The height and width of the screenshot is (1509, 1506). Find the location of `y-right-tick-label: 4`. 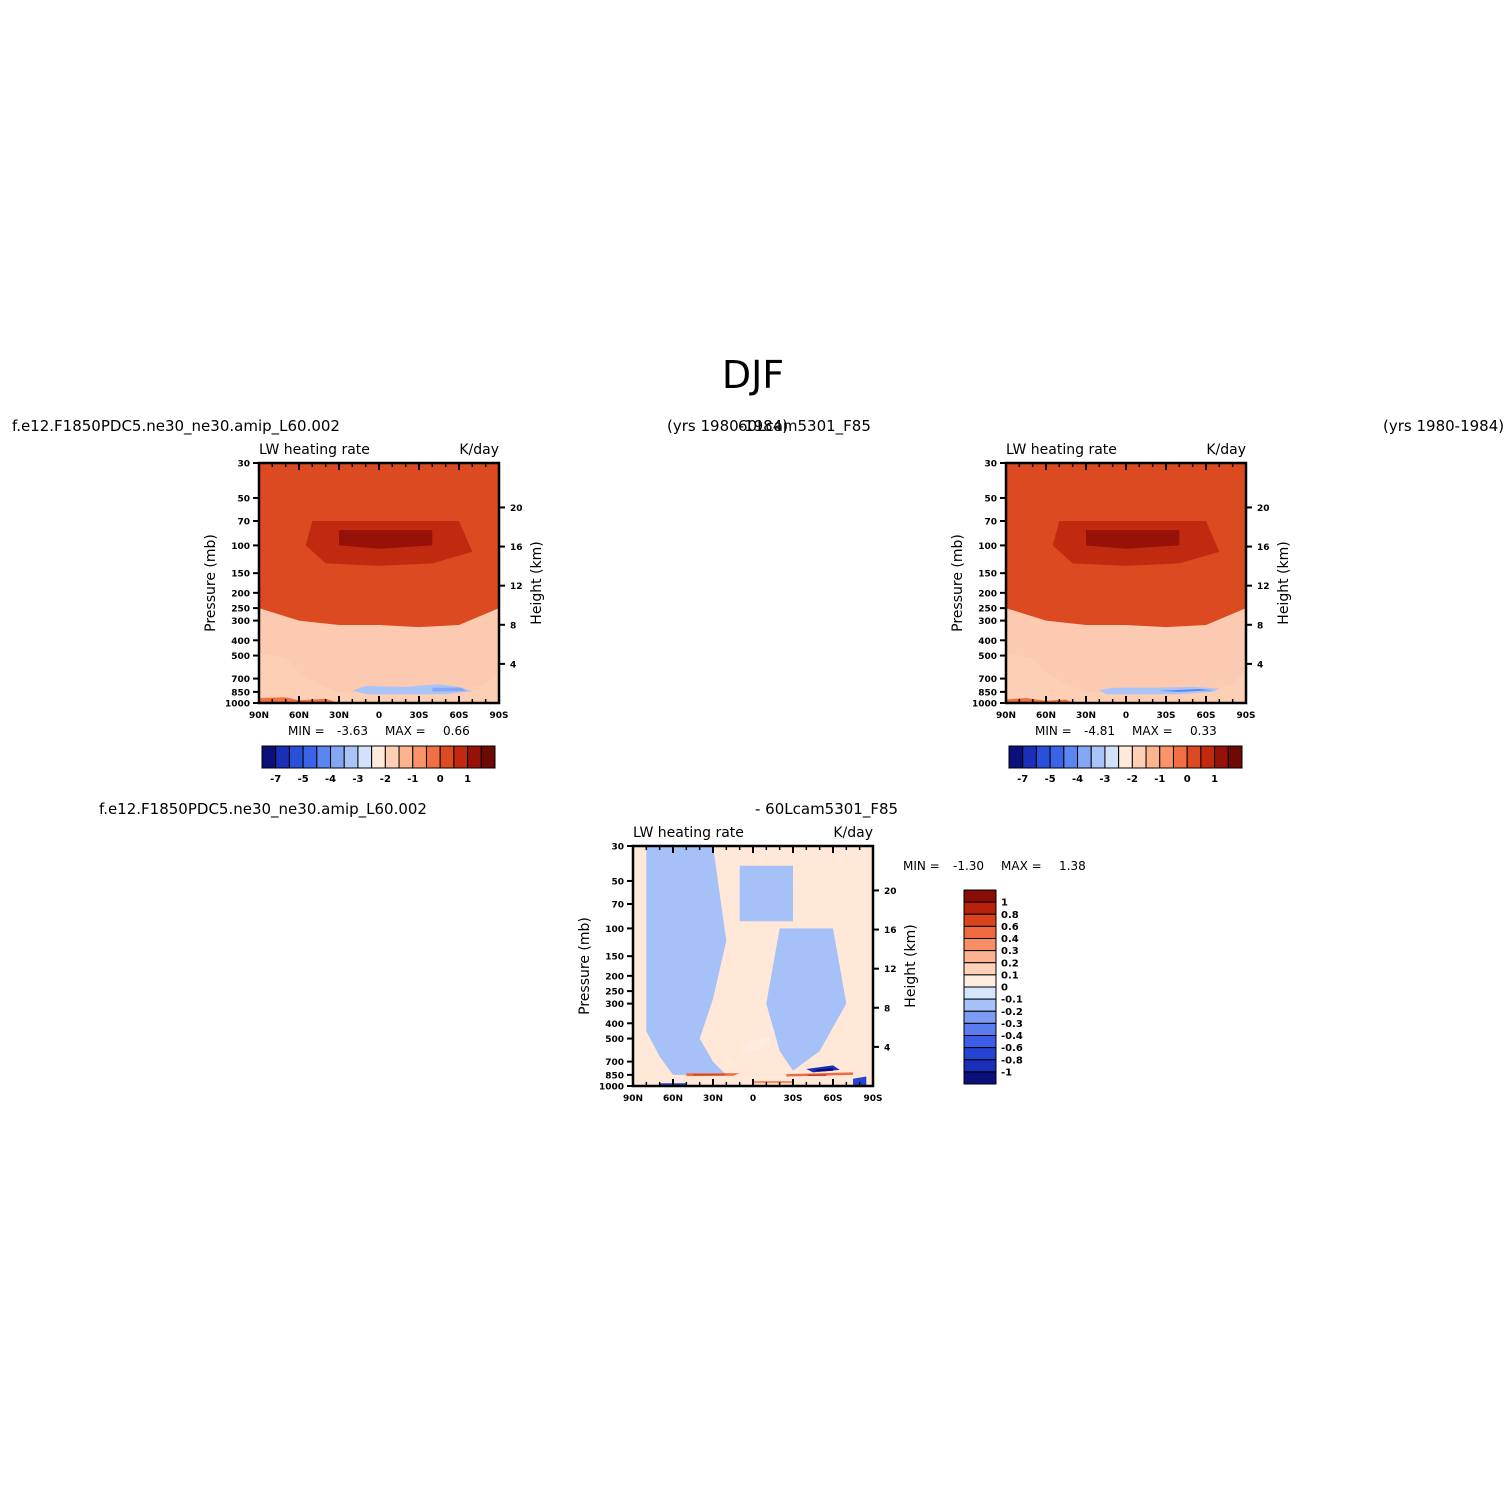

y-right-tick-label: 4 is located at coordinates (1260, 665).